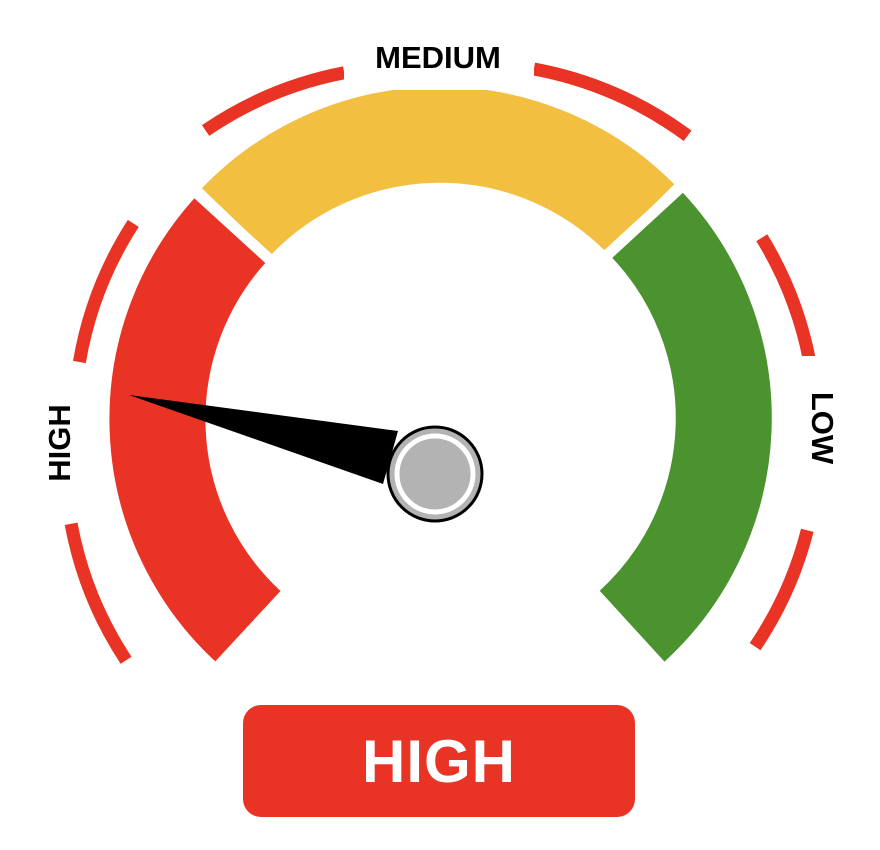 This screenshot has width=880, height=850. I want to click on gauge-label-medium: MEDIUM, so click(438, 57).